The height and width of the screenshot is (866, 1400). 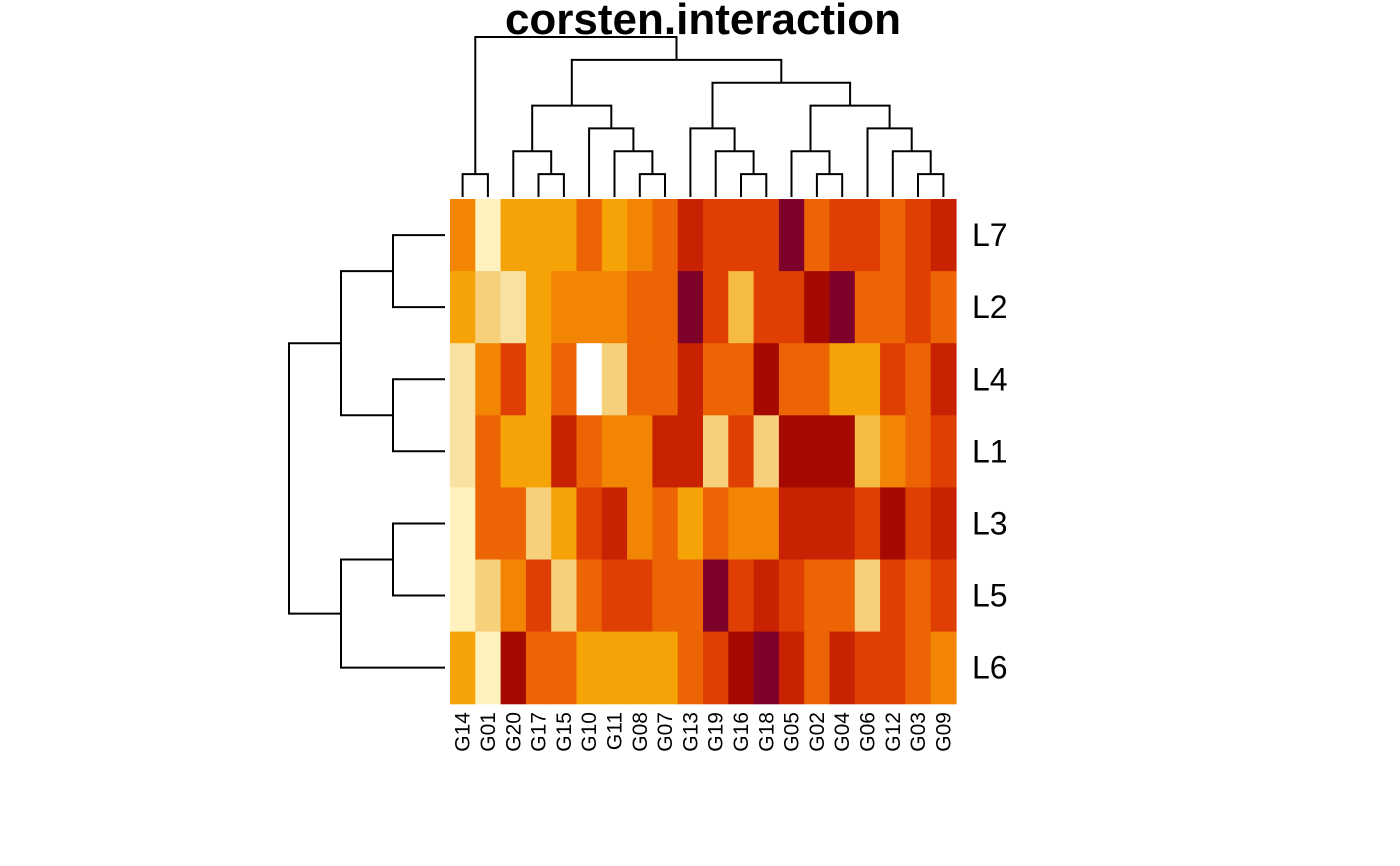 I want to click on heatmap-cell-l6-g19, so click(x=716, y=668).